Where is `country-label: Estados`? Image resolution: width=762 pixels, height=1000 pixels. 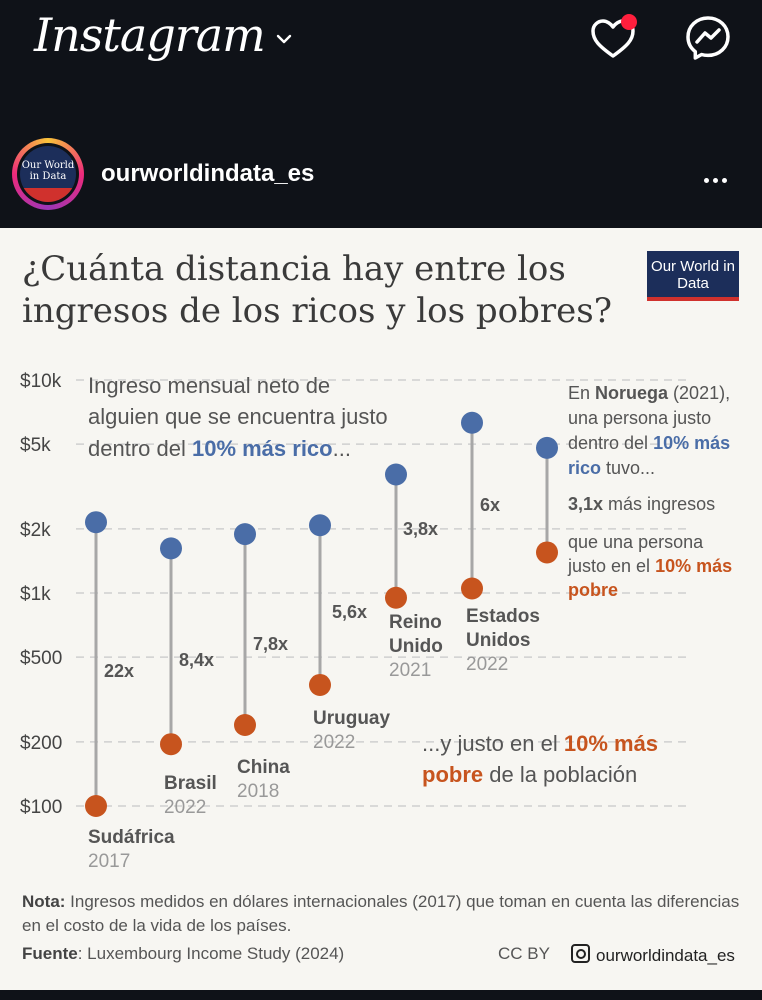
country-label: Estados is located at coordinates (503, 616).